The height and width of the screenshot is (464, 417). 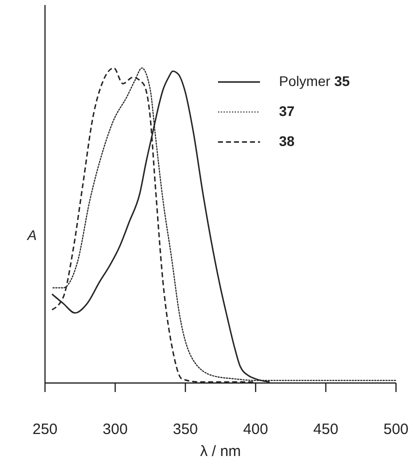 I want to click on x-tick-label: 300, so click(x=115, y=429).